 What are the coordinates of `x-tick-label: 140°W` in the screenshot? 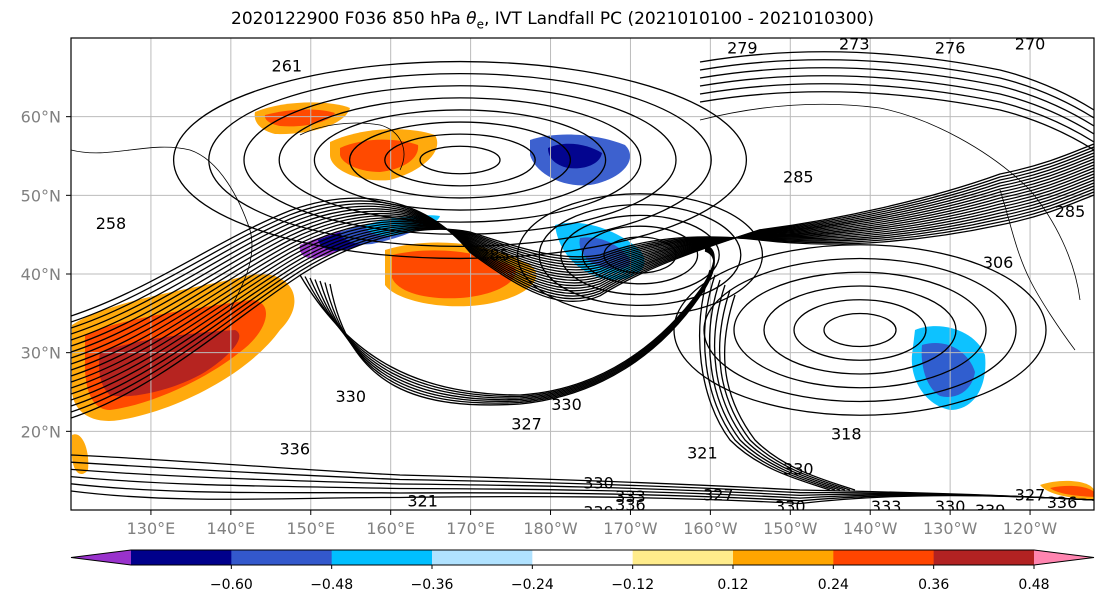 It's located at (870, 528).